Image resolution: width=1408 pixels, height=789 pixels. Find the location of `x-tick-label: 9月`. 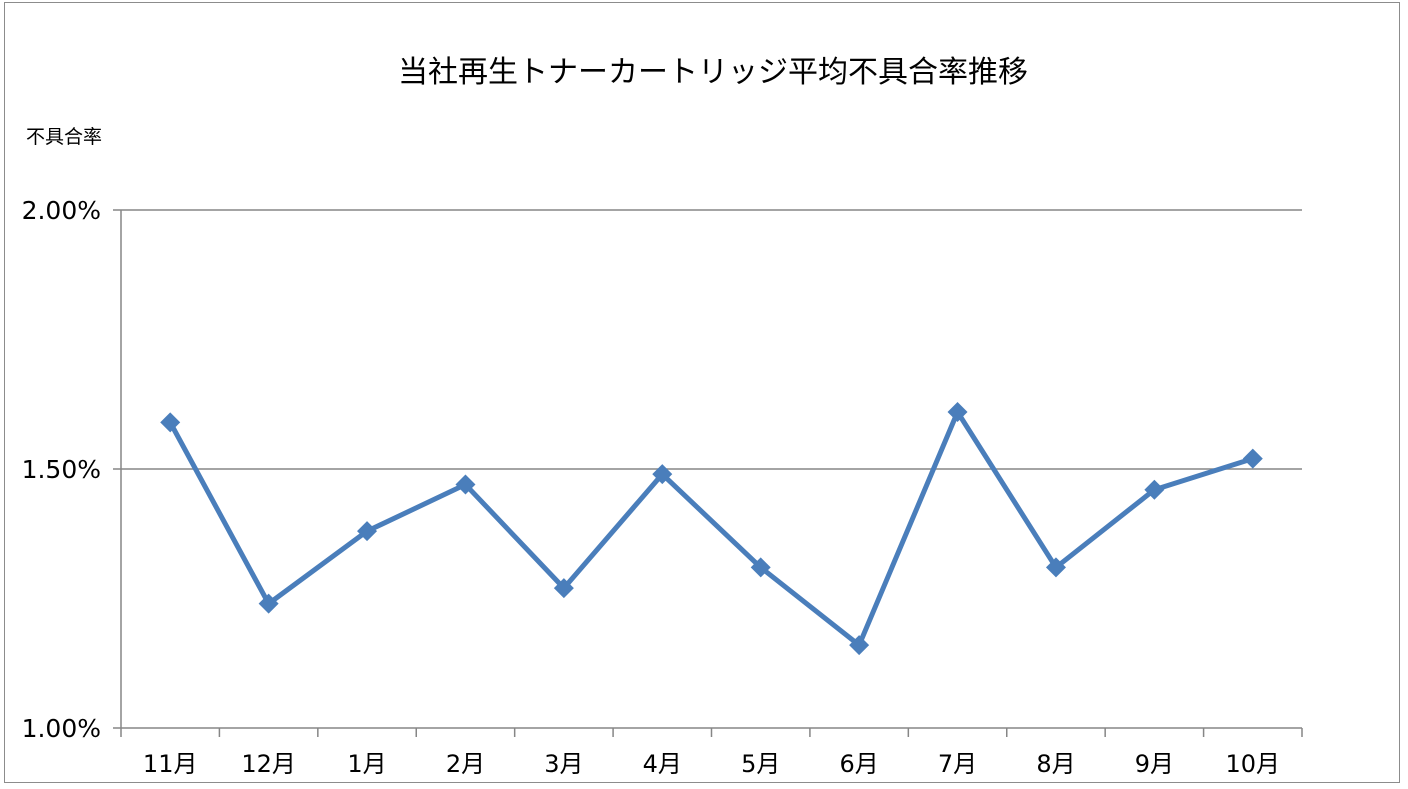

x-tick-label: 9月 is located at coordinates (1154, 764).